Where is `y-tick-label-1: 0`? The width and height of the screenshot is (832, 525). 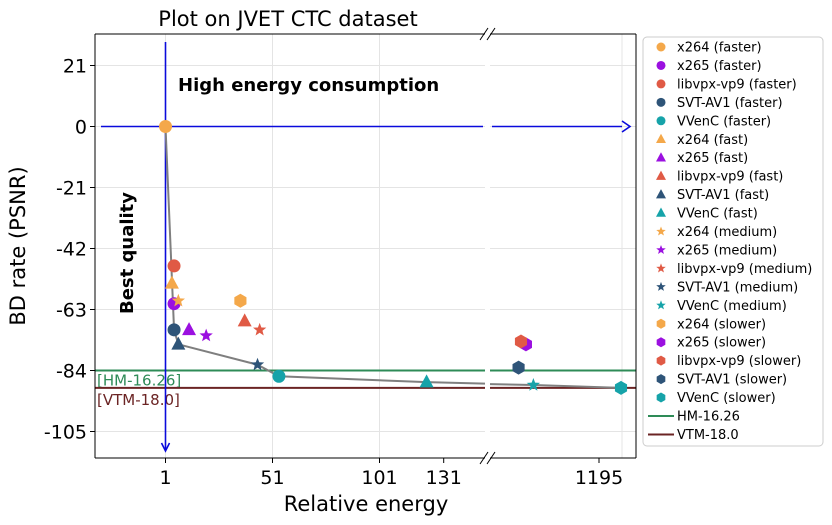
y-tick-label-1: 0 is located at coordinates (81, 128).